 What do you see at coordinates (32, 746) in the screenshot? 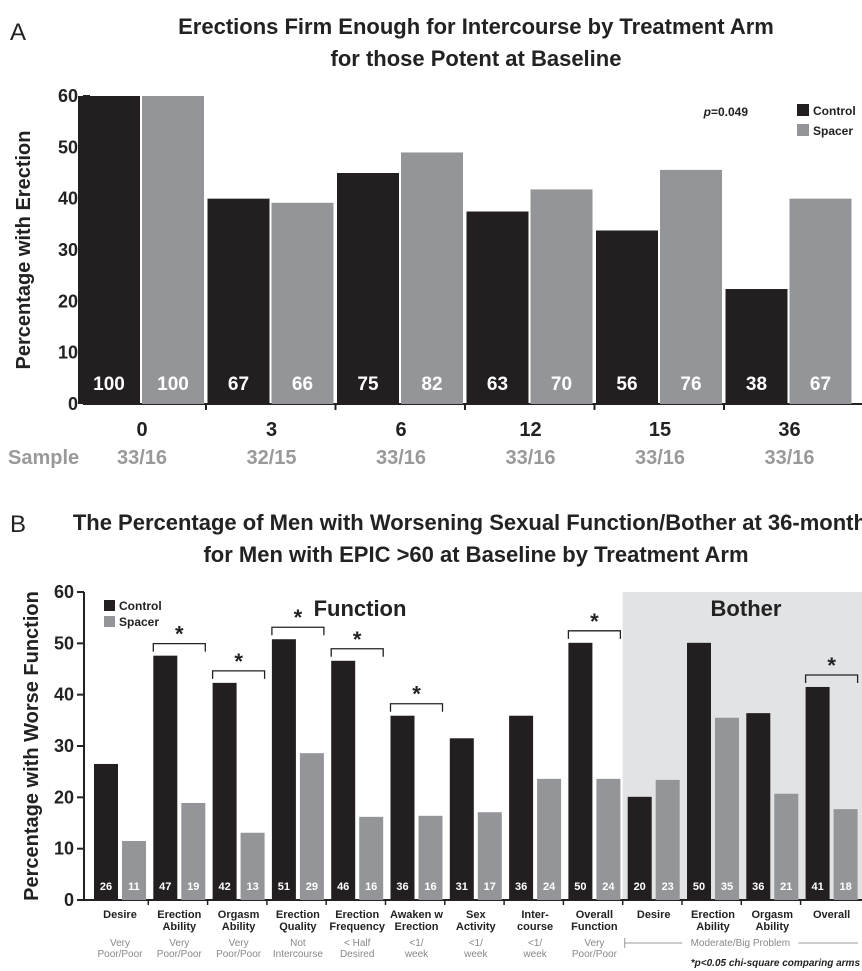
I see `chart-b-y-axis-label: Percentage with Worse Function` at bounding box center [32, 746].